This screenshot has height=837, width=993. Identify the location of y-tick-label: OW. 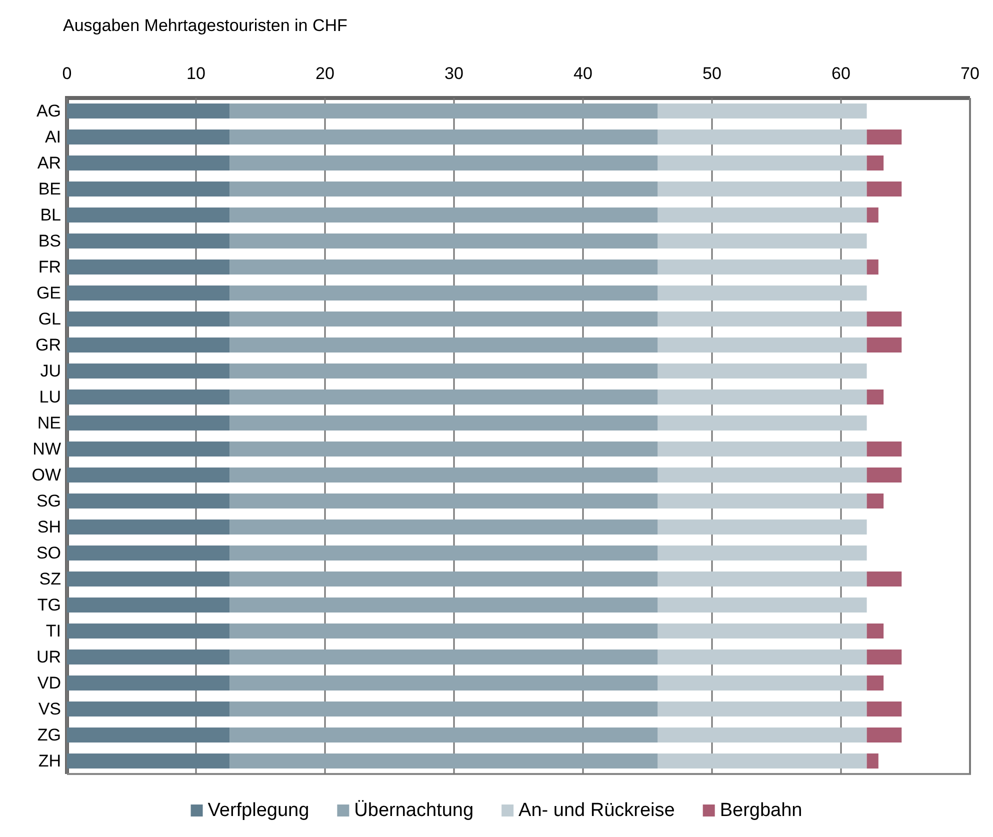
(46, 475).